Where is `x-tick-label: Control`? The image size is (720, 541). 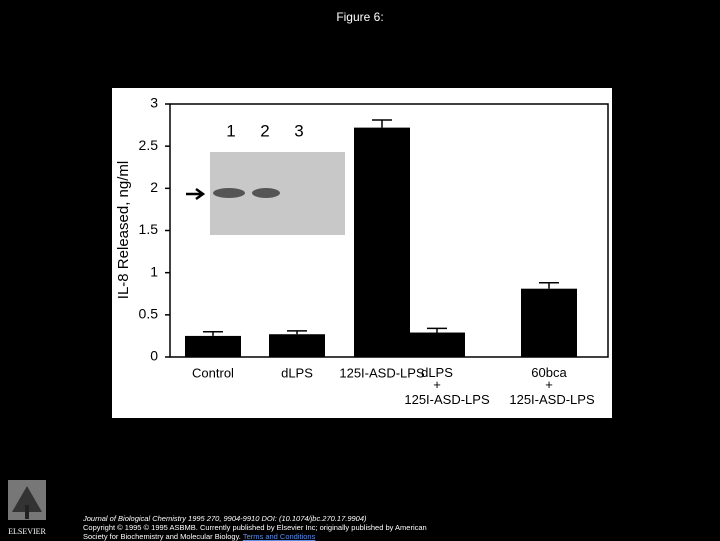
x-tick-label: Control is located at coordinates (213, 372).